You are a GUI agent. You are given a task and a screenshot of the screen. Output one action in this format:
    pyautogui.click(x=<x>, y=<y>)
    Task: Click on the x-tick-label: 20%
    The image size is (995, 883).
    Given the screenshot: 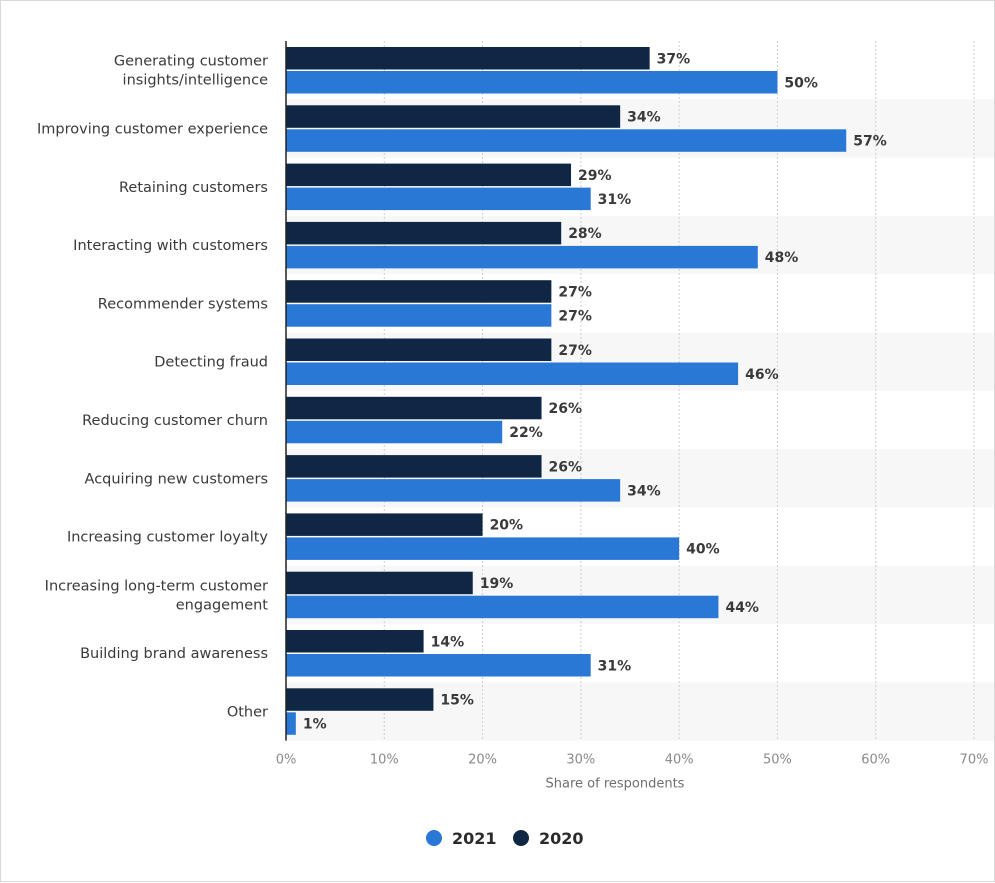 What is the action you would take?
    pyautogui.click(x=482, y=760)
    